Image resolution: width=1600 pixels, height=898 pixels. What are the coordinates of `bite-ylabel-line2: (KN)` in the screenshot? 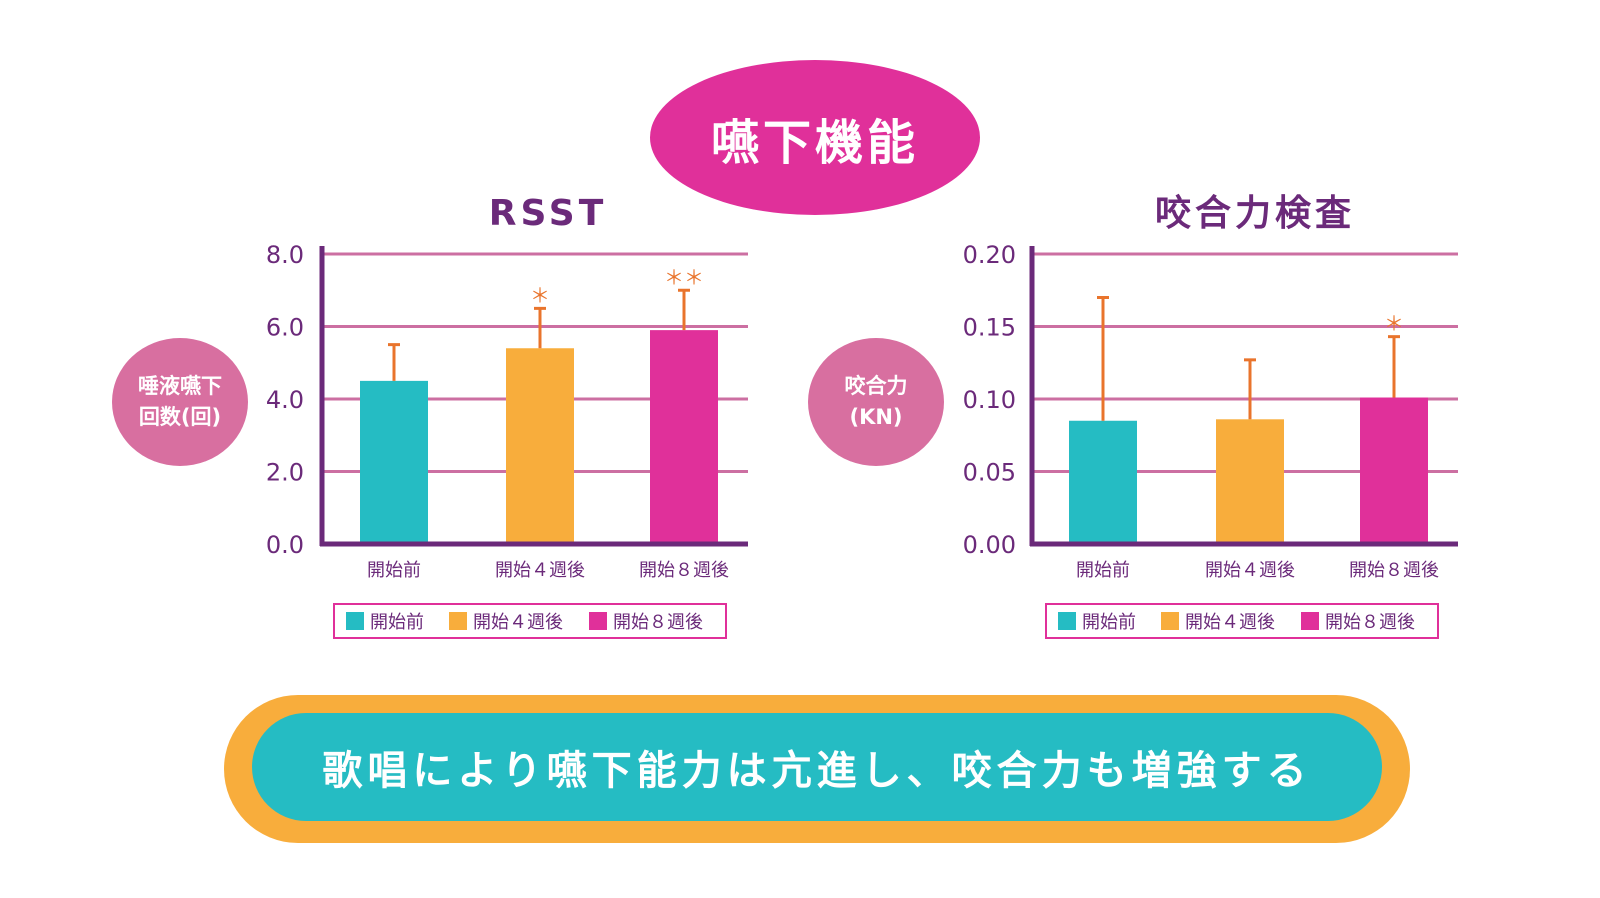 It's located at (876, 417).